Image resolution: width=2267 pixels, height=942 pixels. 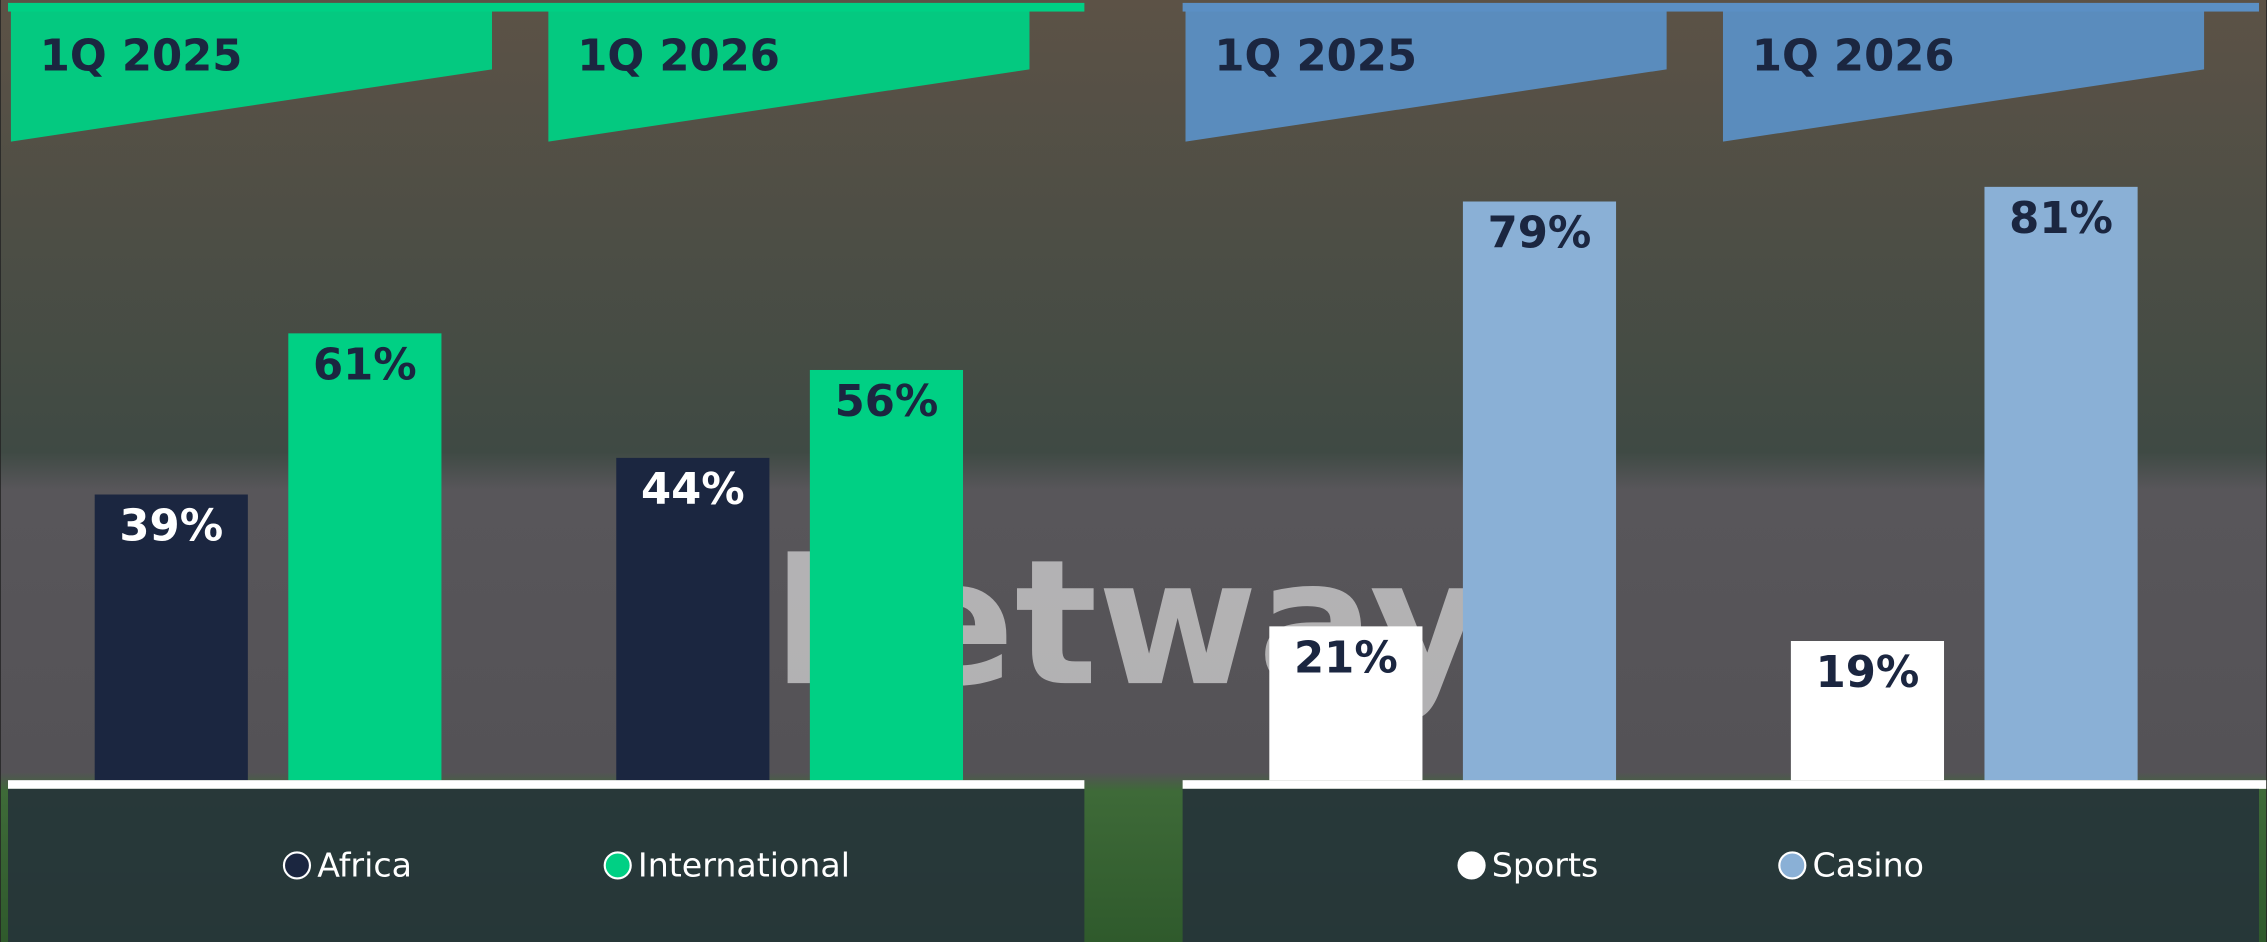 What do you see at coordinates (171, 527) in the screenshot?
I see `value-label: 39%` at bounding box center [171, 527].